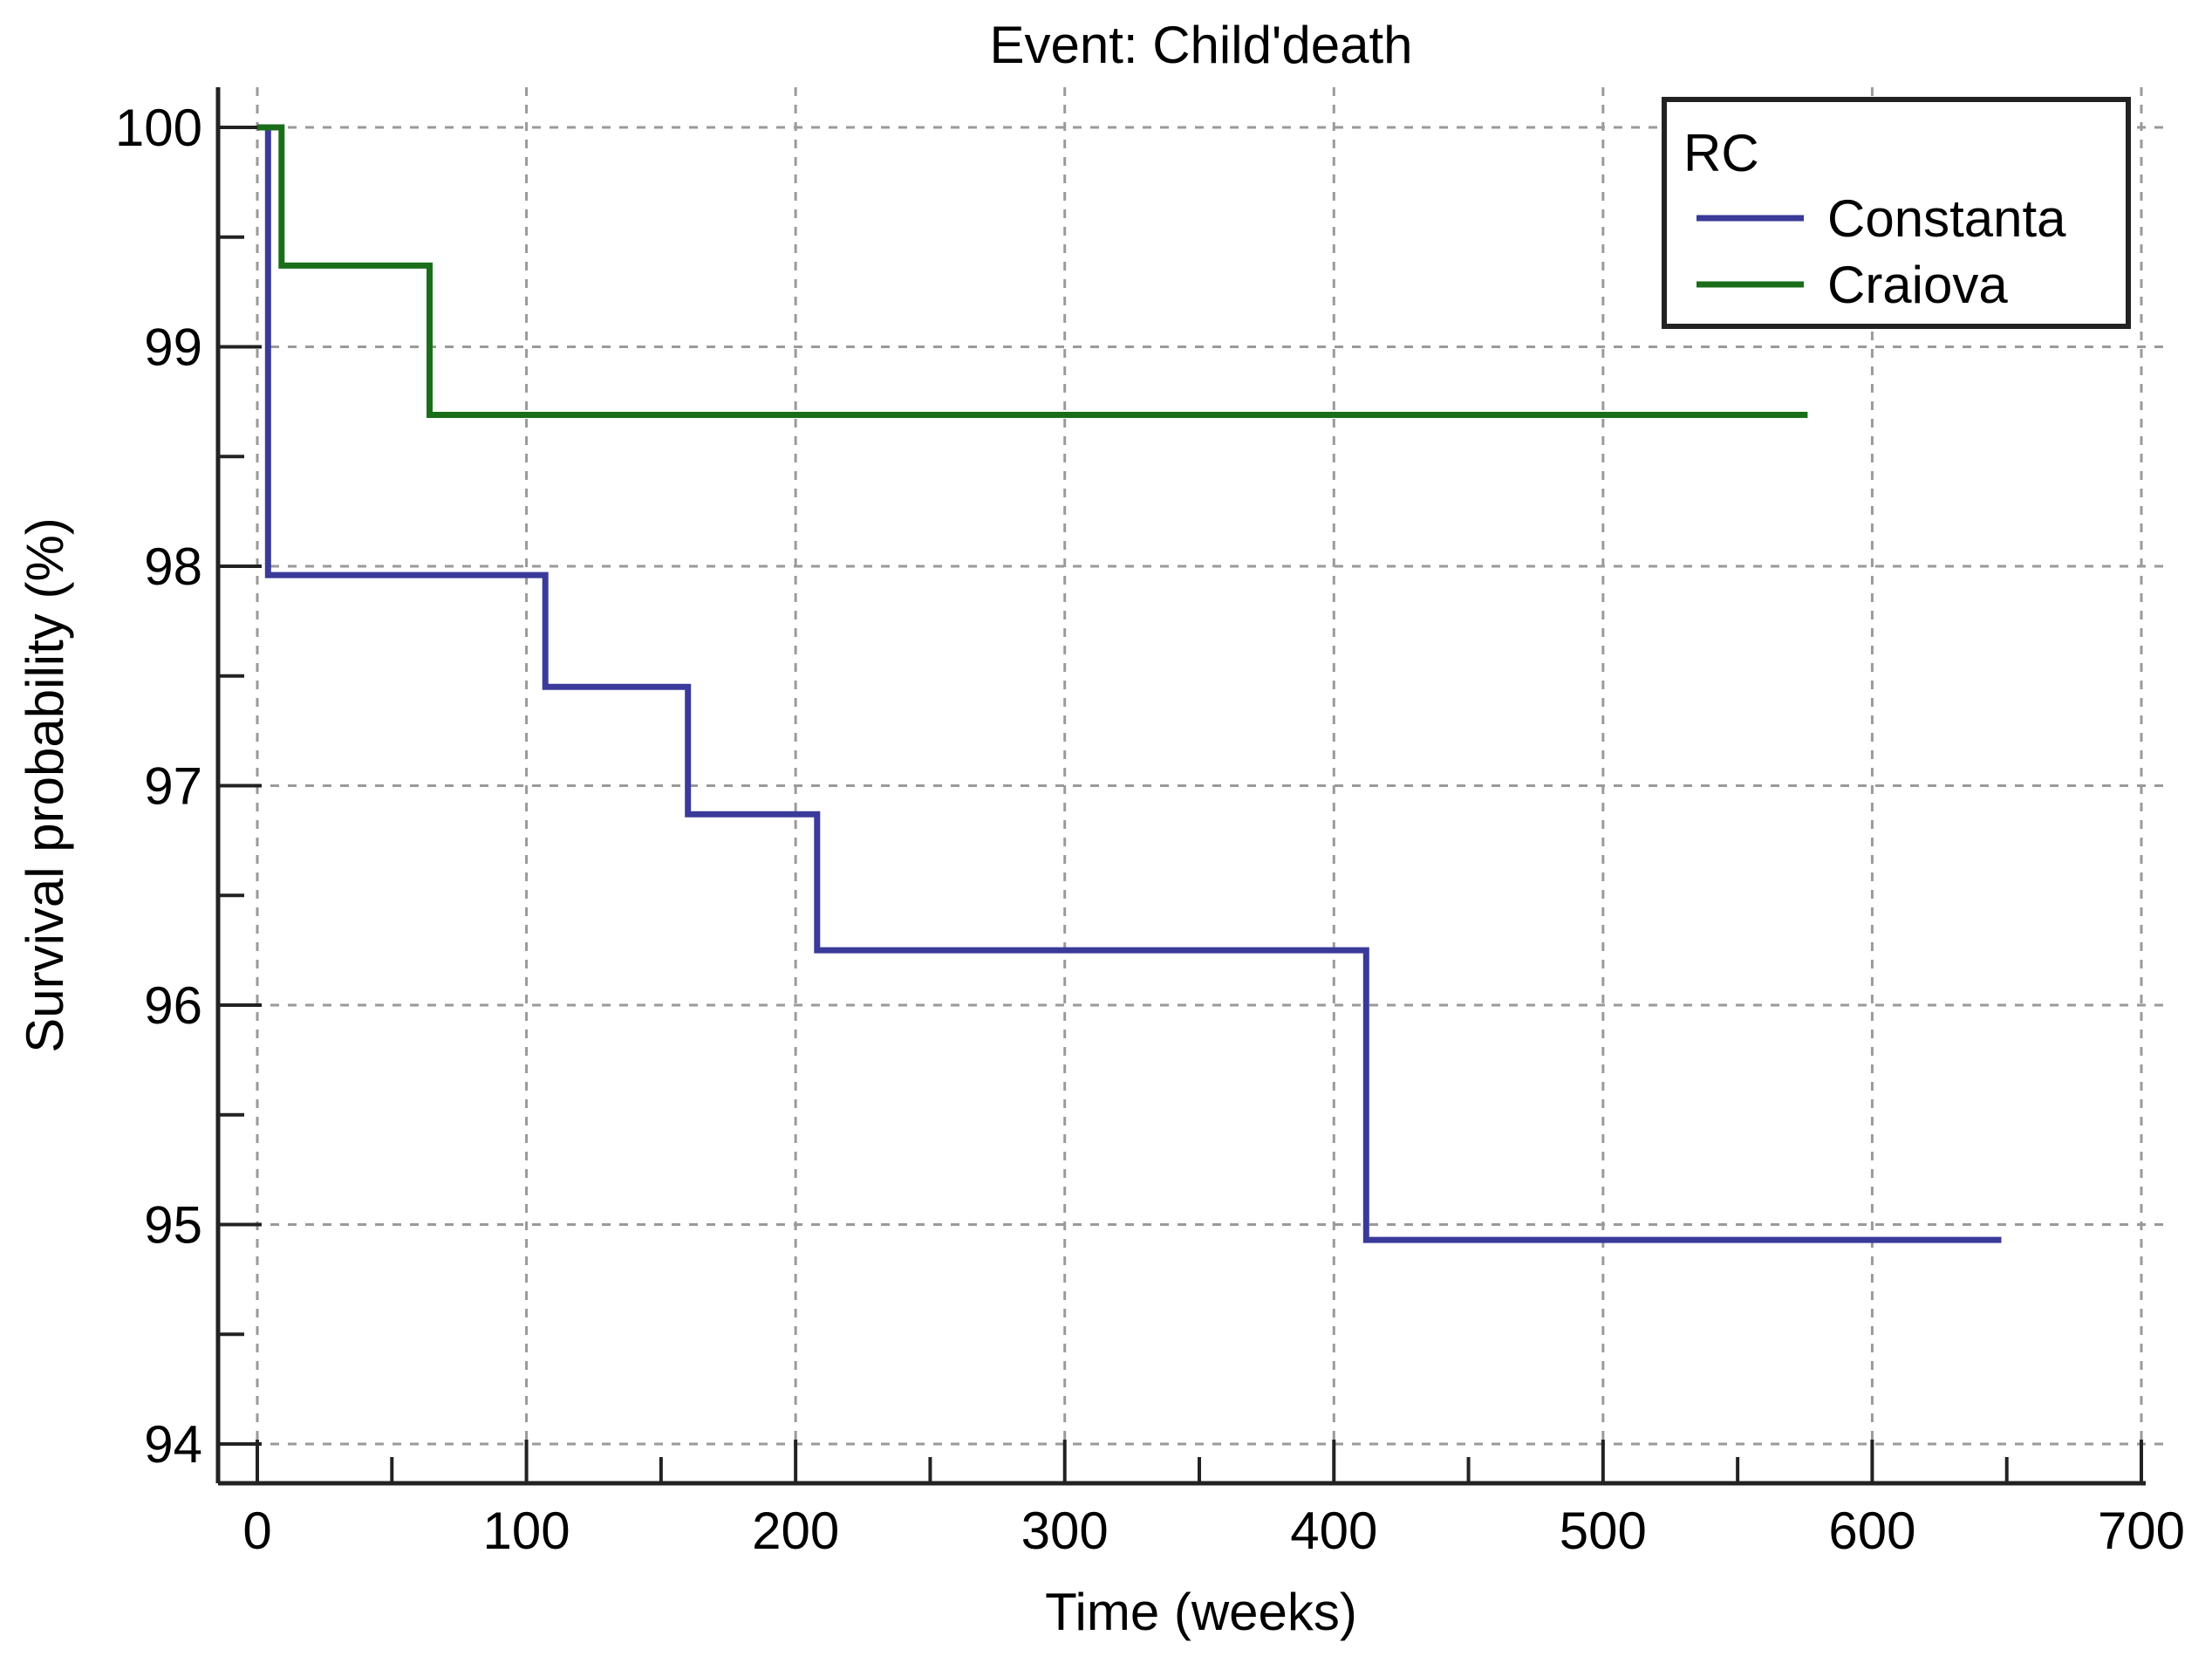 The image size is (2212, 1656). Describe the element at coordinates (256, 1531) in the screenshot. I see `x-tick-label-0: 0` at that location.